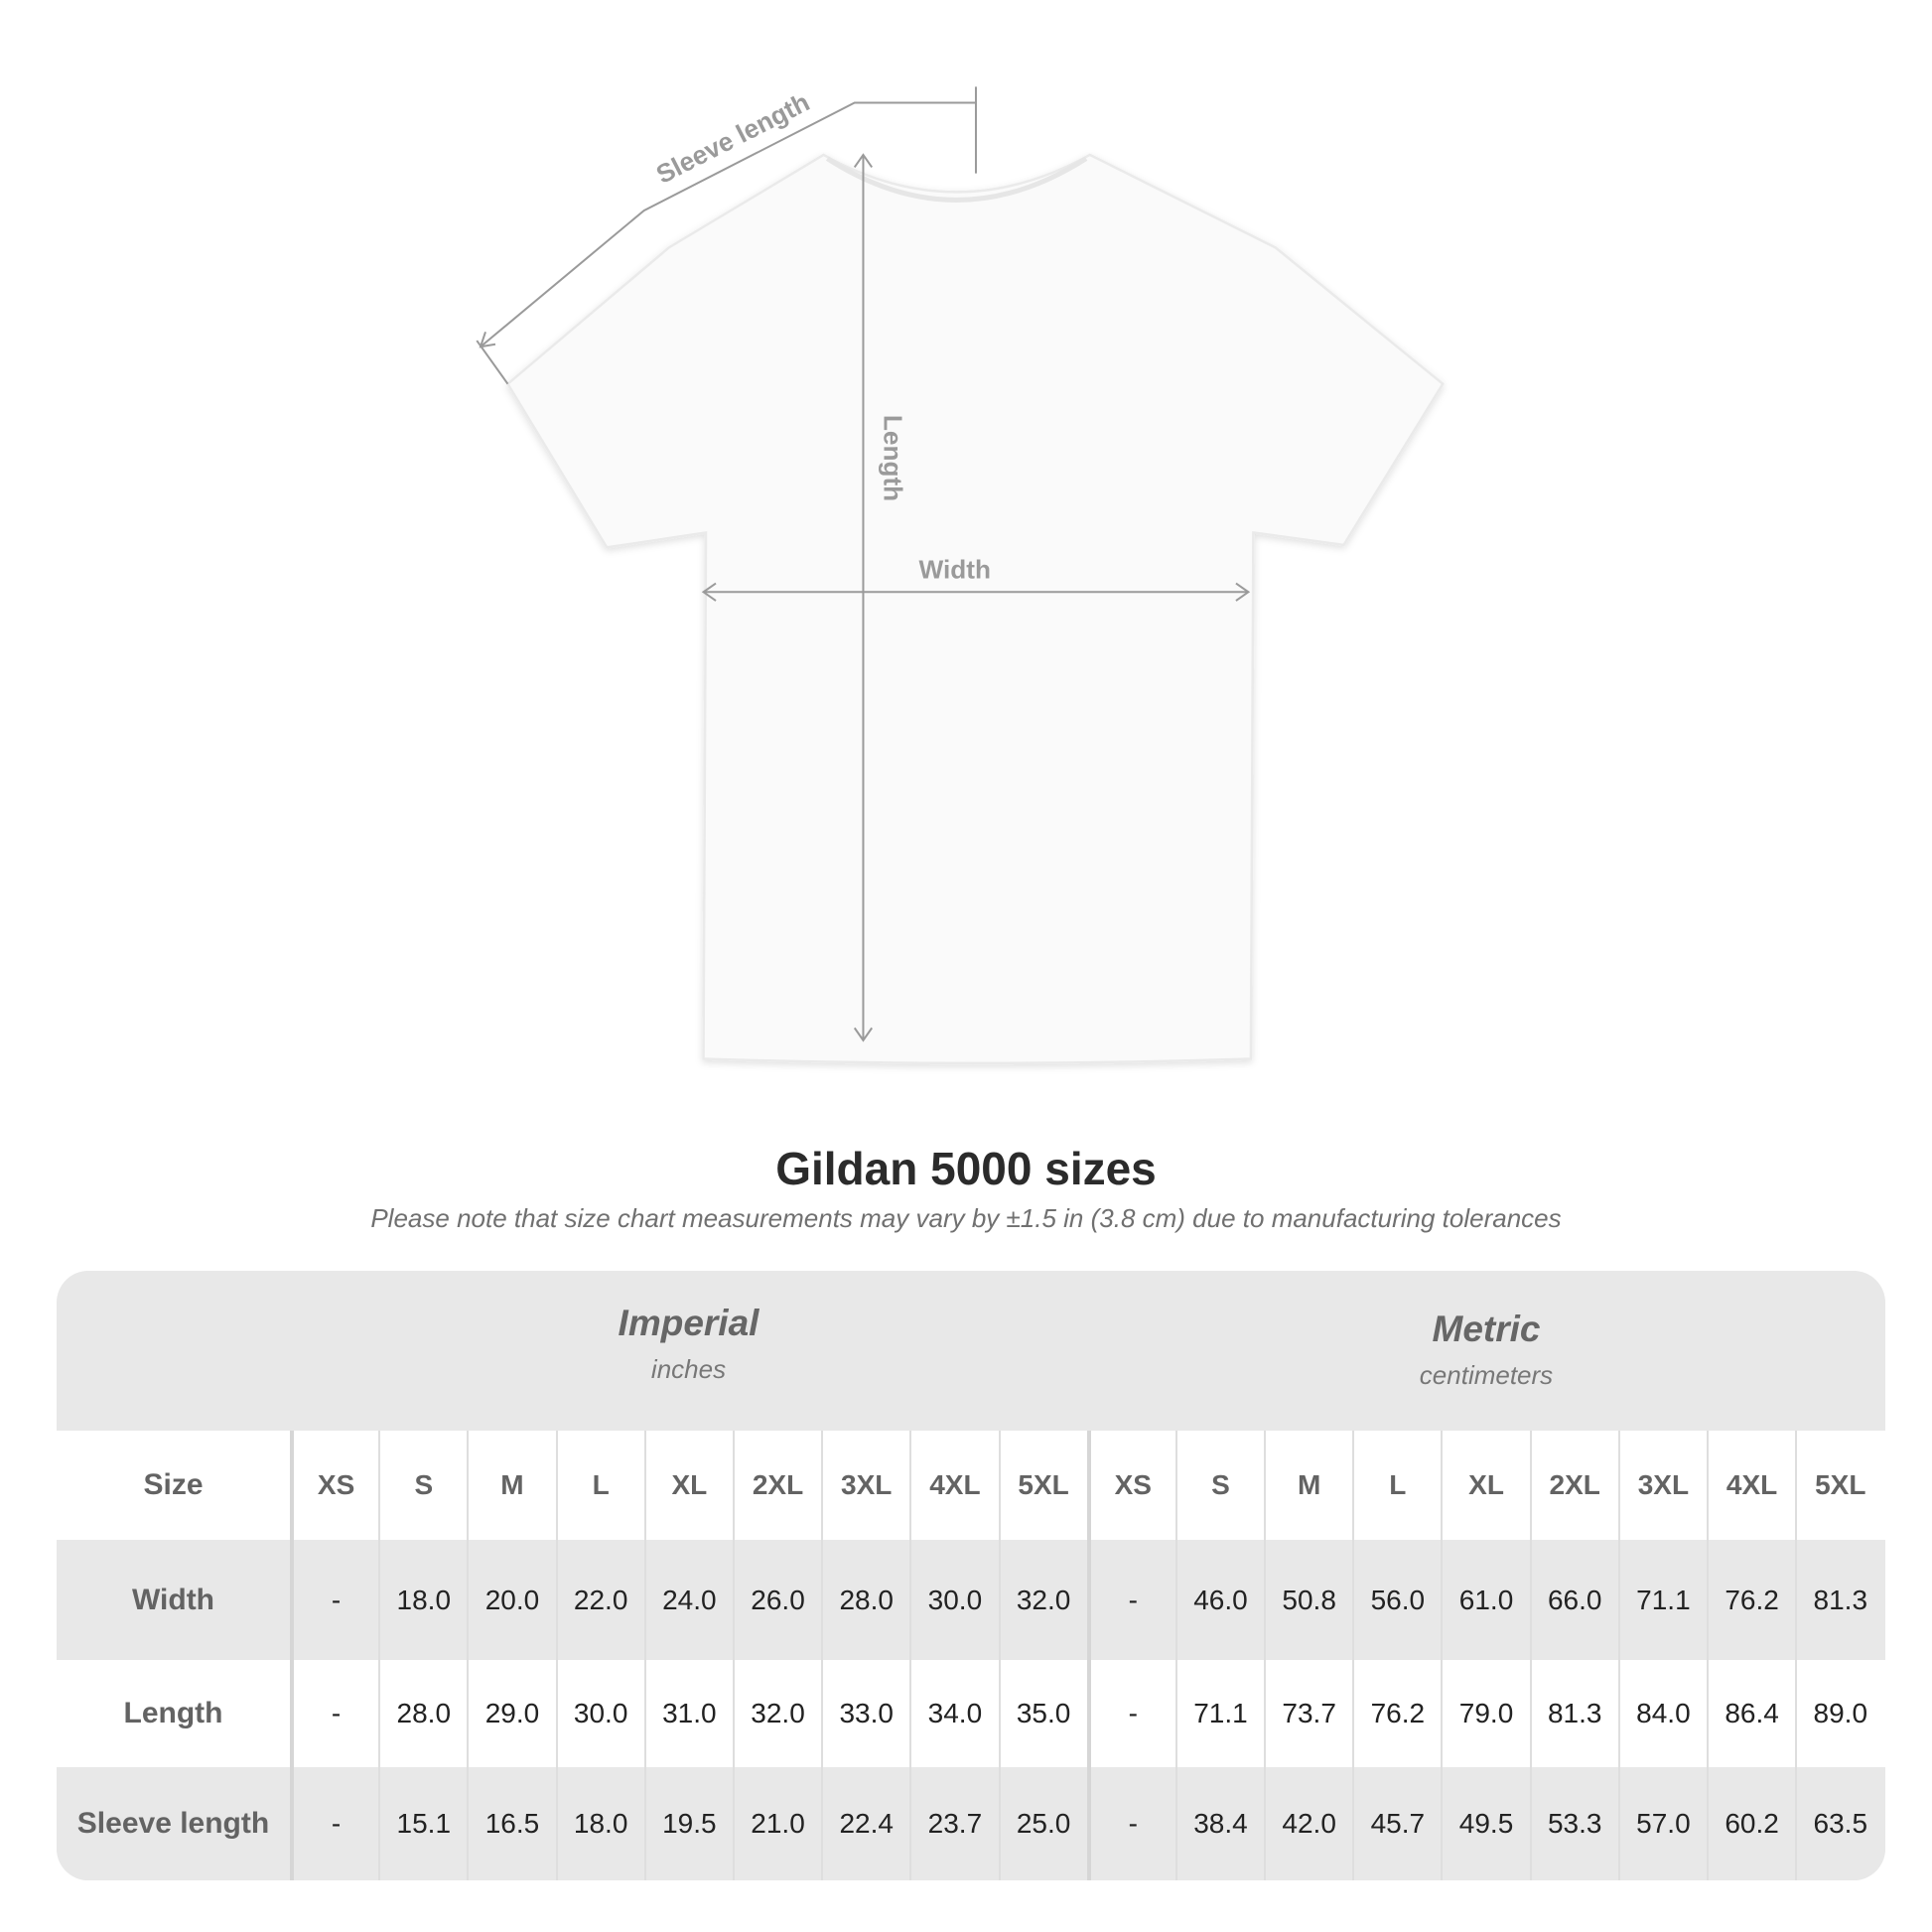 This screenshot has height=1932, width=1932. I want to click on width-label: Width, so click(955, 570).